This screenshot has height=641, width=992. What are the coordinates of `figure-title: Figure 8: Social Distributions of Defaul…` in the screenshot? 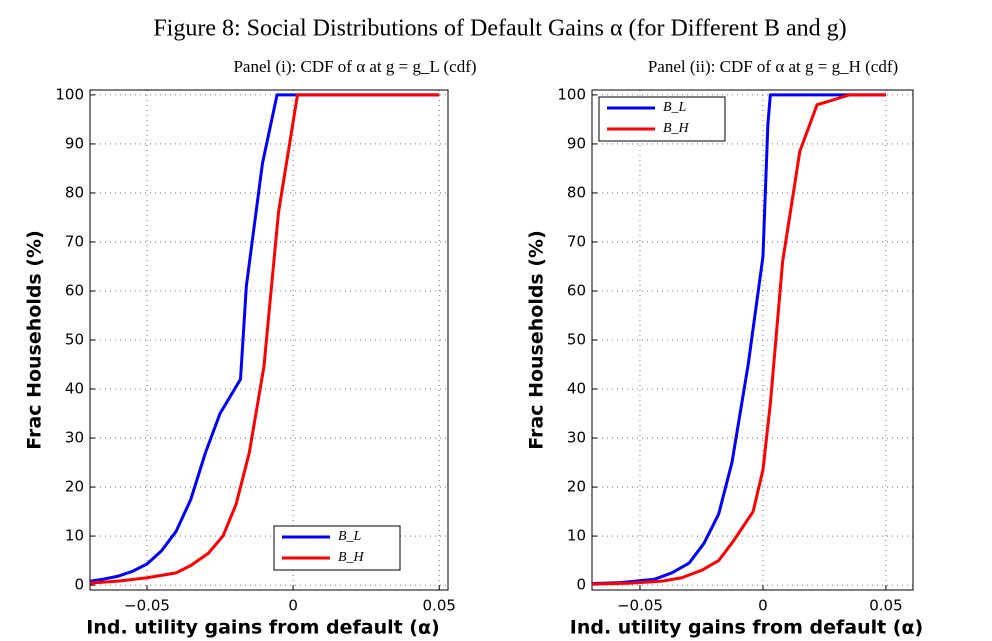 It's located at (499, 29).